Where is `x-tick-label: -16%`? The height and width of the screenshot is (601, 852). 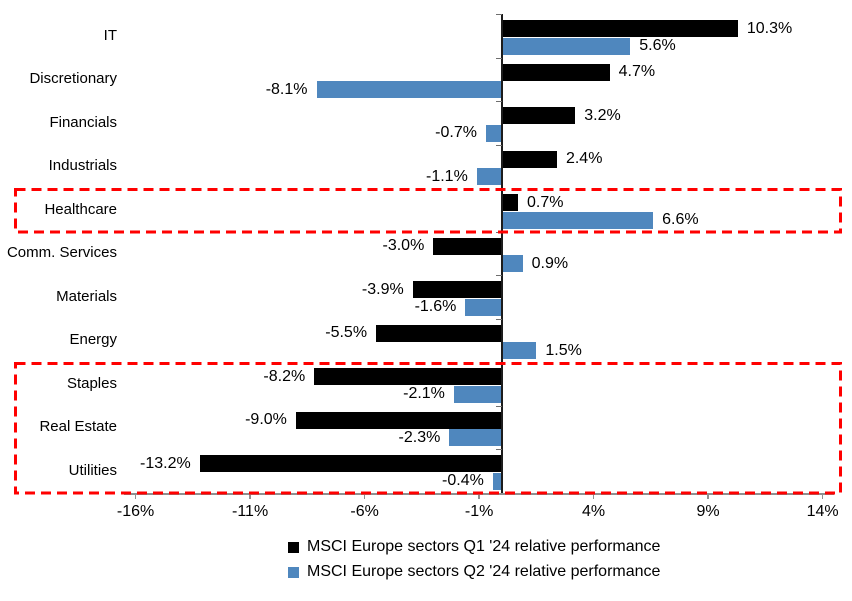 x-tick-label: -16% is located at coordinates (135, 511).